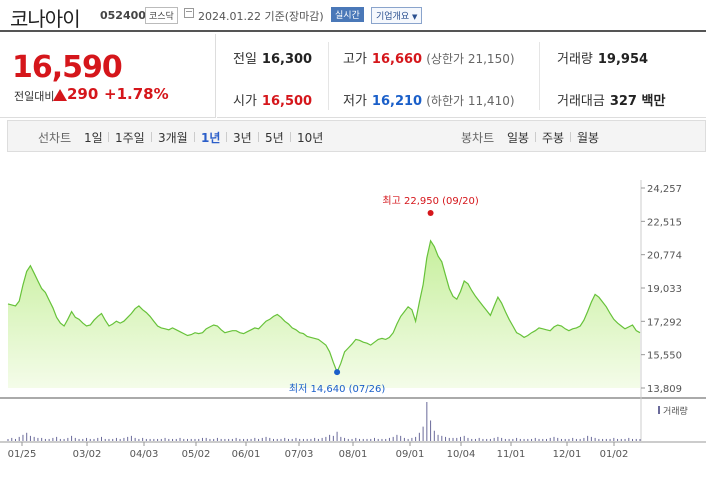 The height and width of the screenshot is (483, 706). I want to click on stat-prev-close: 전일 16,300, so click(272, 57).